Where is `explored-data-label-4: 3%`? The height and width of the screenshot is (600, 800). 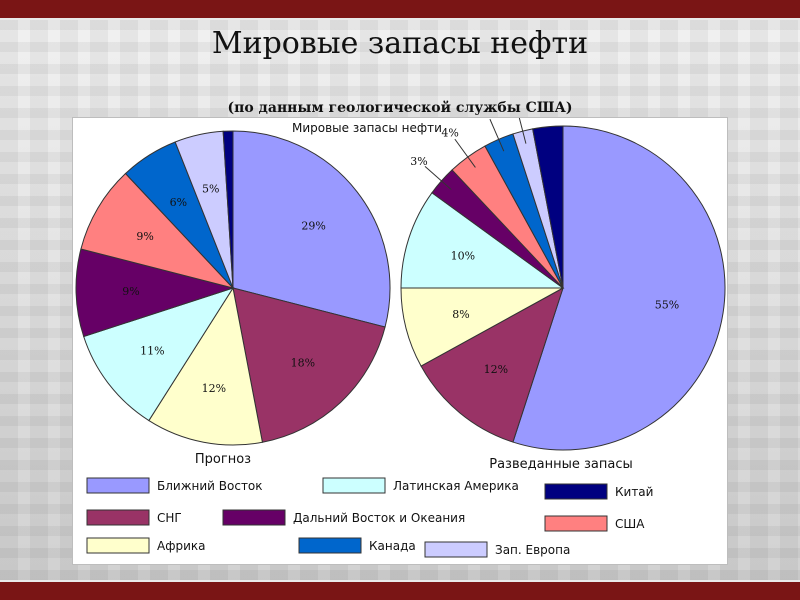 explored-data-label-4: 3% is located at coordinates (418, 161).